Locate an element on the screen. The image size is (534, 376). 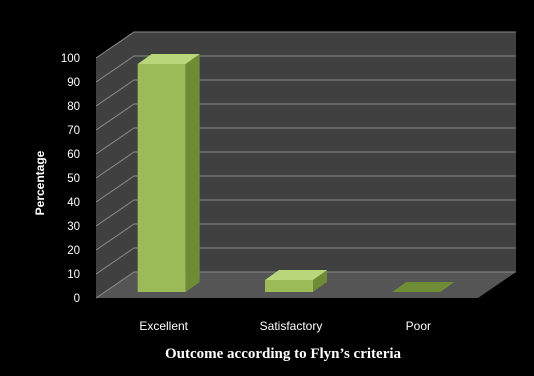
y-axis-ticks: 0 10 20 30 40 50 60 70 80 90 100 is located at coordinates (70, 179).